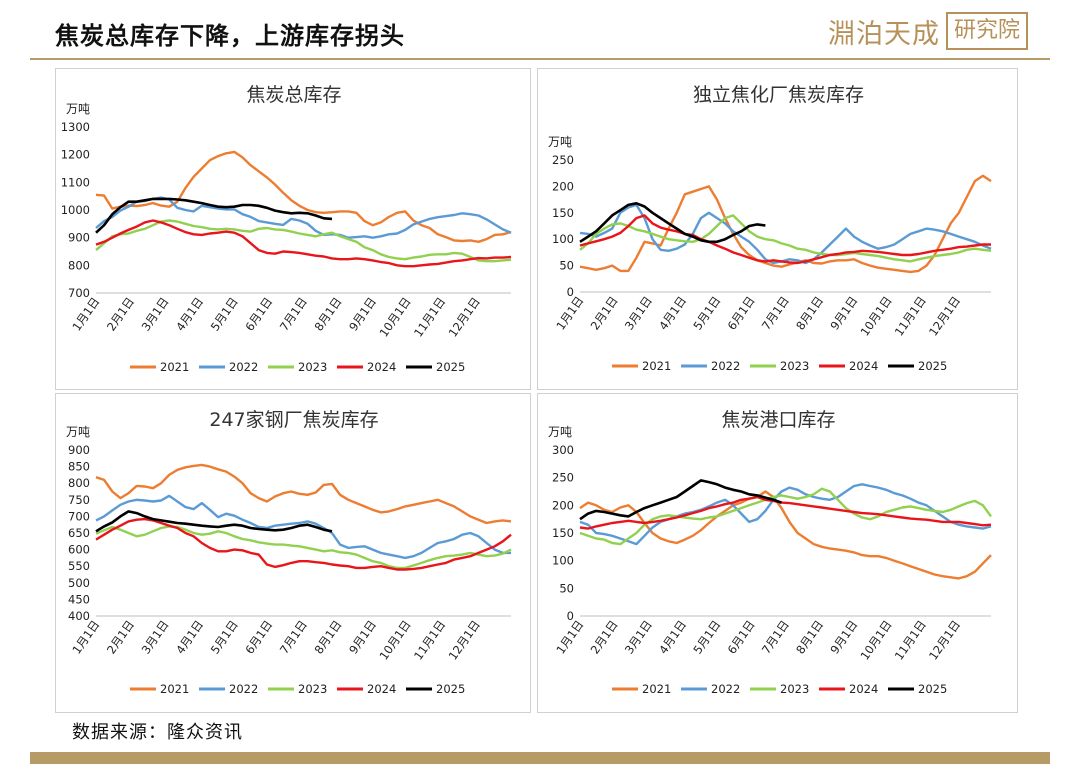  I want to click on steel-xtick-label: 2月1日, so click(120, 637).